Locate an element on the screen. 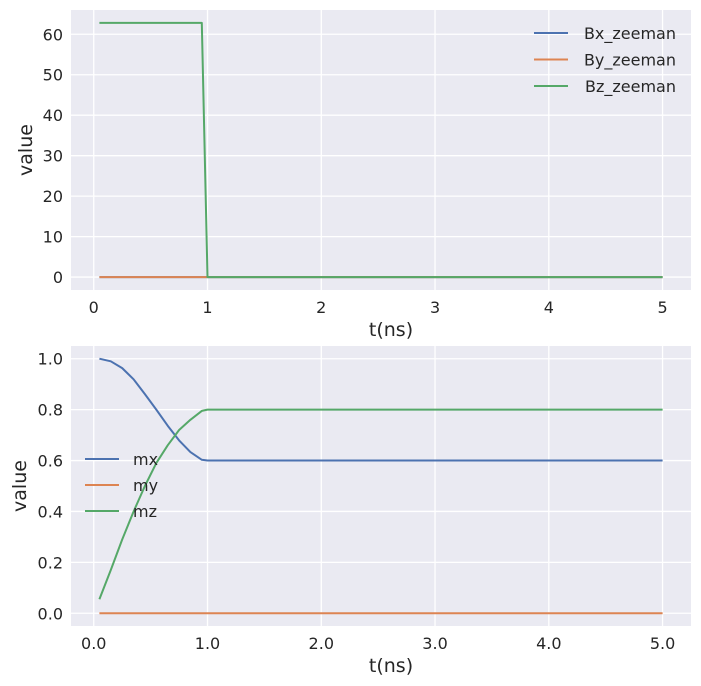 The width and height of the screenshot is (701, 686). y-tick-label: 20 is located at coordinates (53, 196).